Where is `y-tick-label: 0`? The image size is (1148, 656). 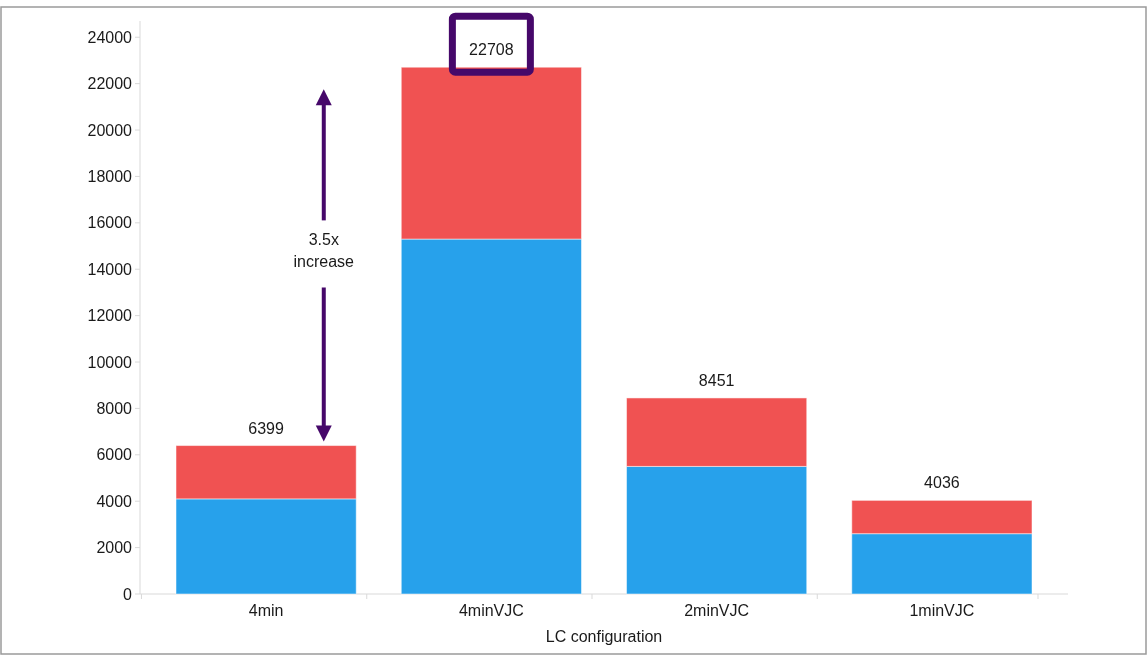
y-tick-label: 0 is located at coordinates (128, 594).